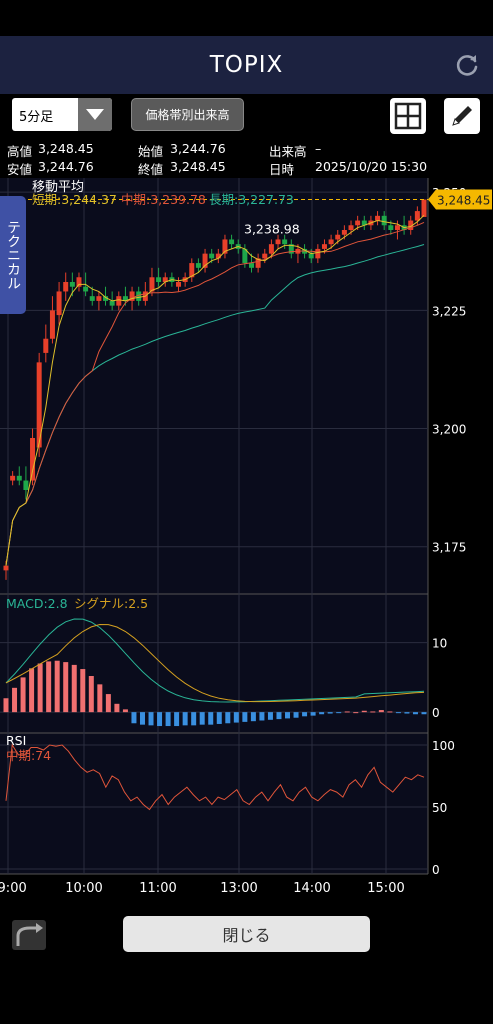 The height and width of the screenshot is (1024, 493). I want to click on high-label: 高値, so click(20, 151).